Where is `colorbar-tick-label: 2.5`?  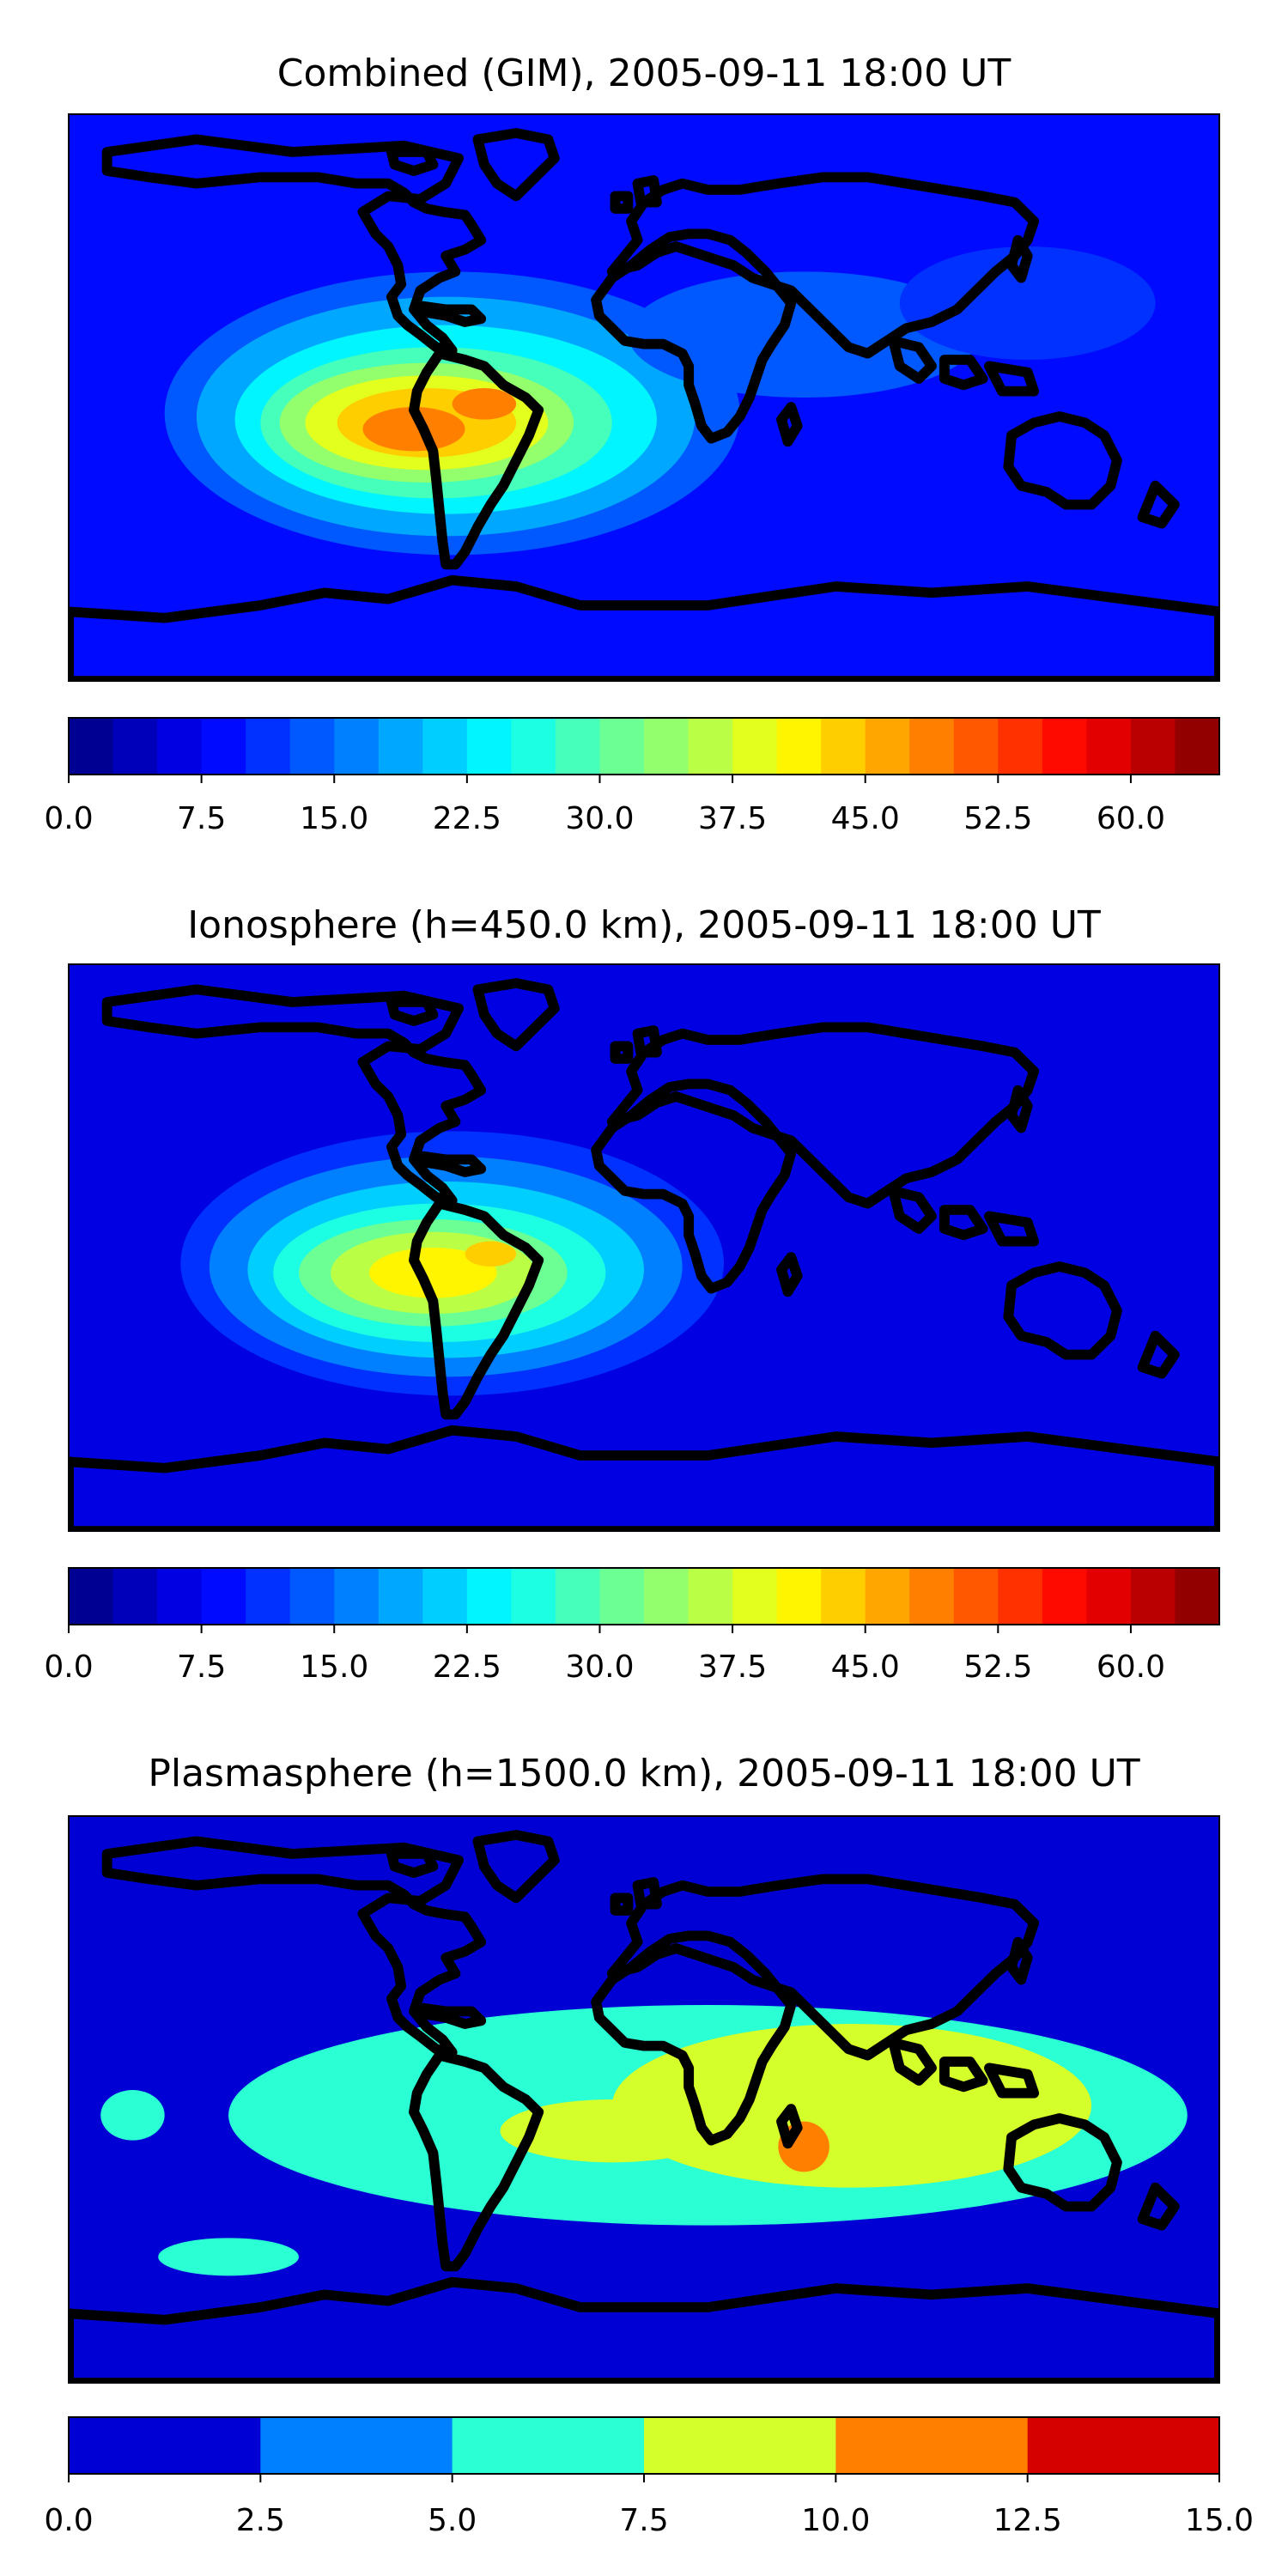 colorbar-tick-label: 2.5 is located at coordinates (260, 2521).